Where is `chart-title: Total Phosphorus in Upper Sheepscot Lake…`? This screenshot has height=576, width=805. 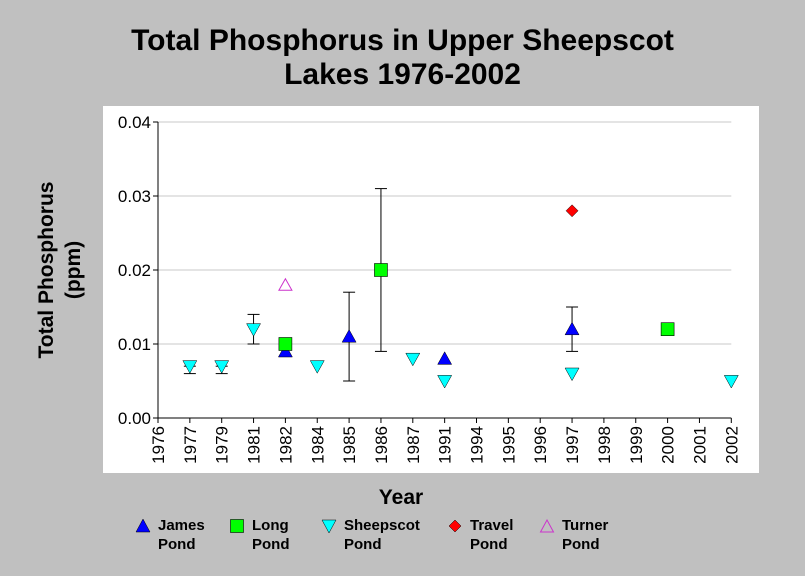
chart-title: Total Phosphorus in Upper Sheepscot Lake… is located at coordinates (402, 58).